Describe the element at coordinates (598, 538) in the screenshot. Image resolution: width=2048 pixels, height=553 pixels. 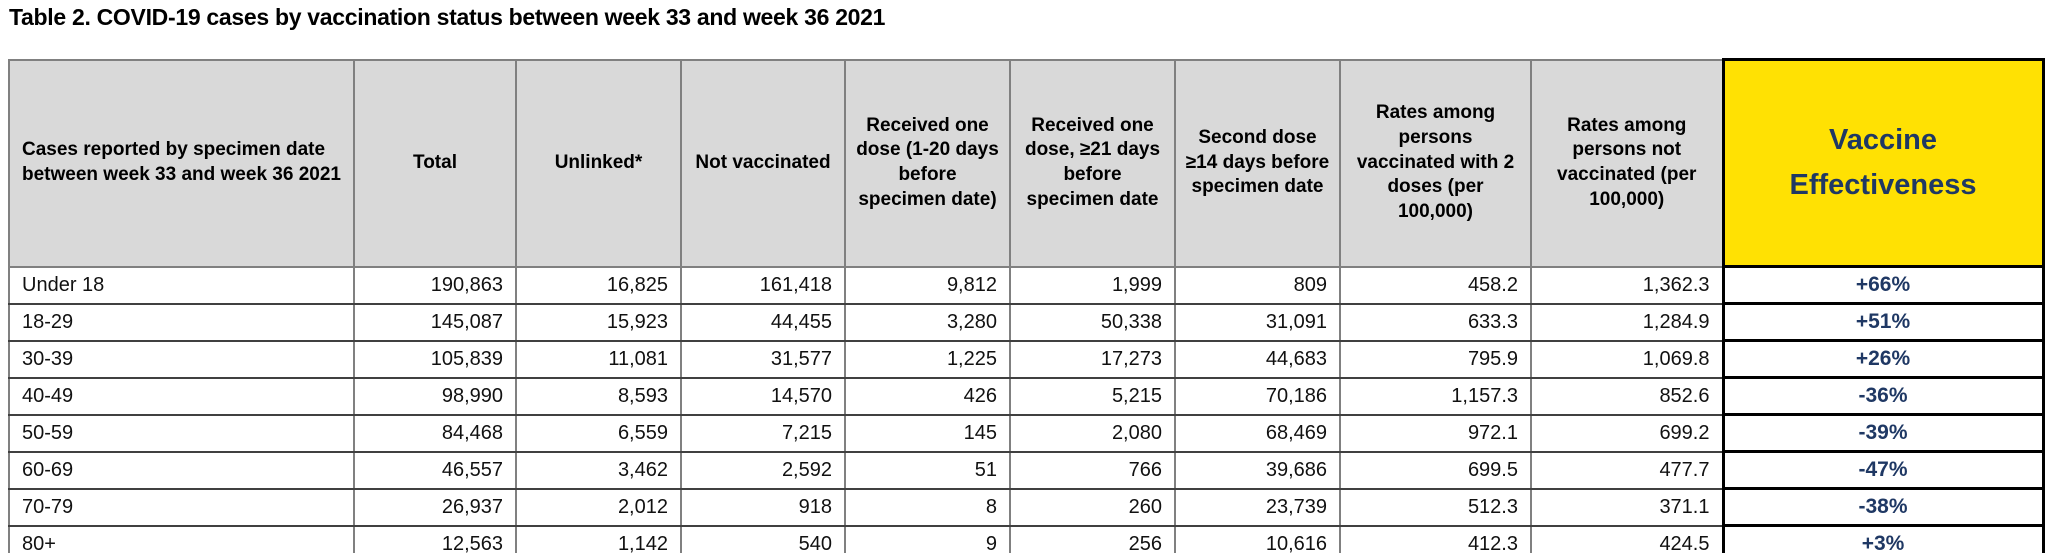
I see `table-cell: 1,142` at that location.